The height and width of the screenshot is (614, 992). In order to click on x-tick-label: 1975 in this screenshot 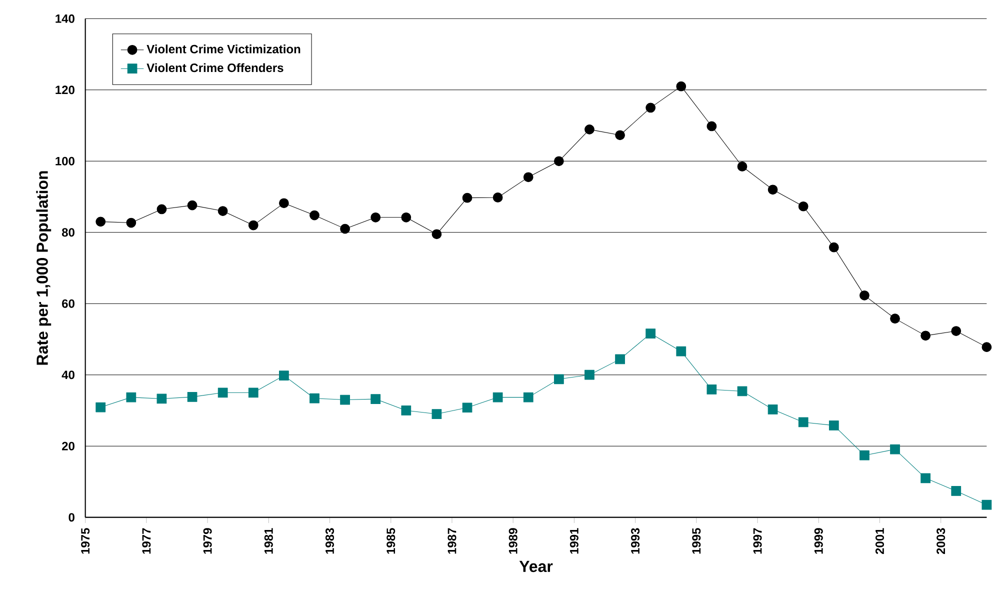, I will do `click(85, 541)`.